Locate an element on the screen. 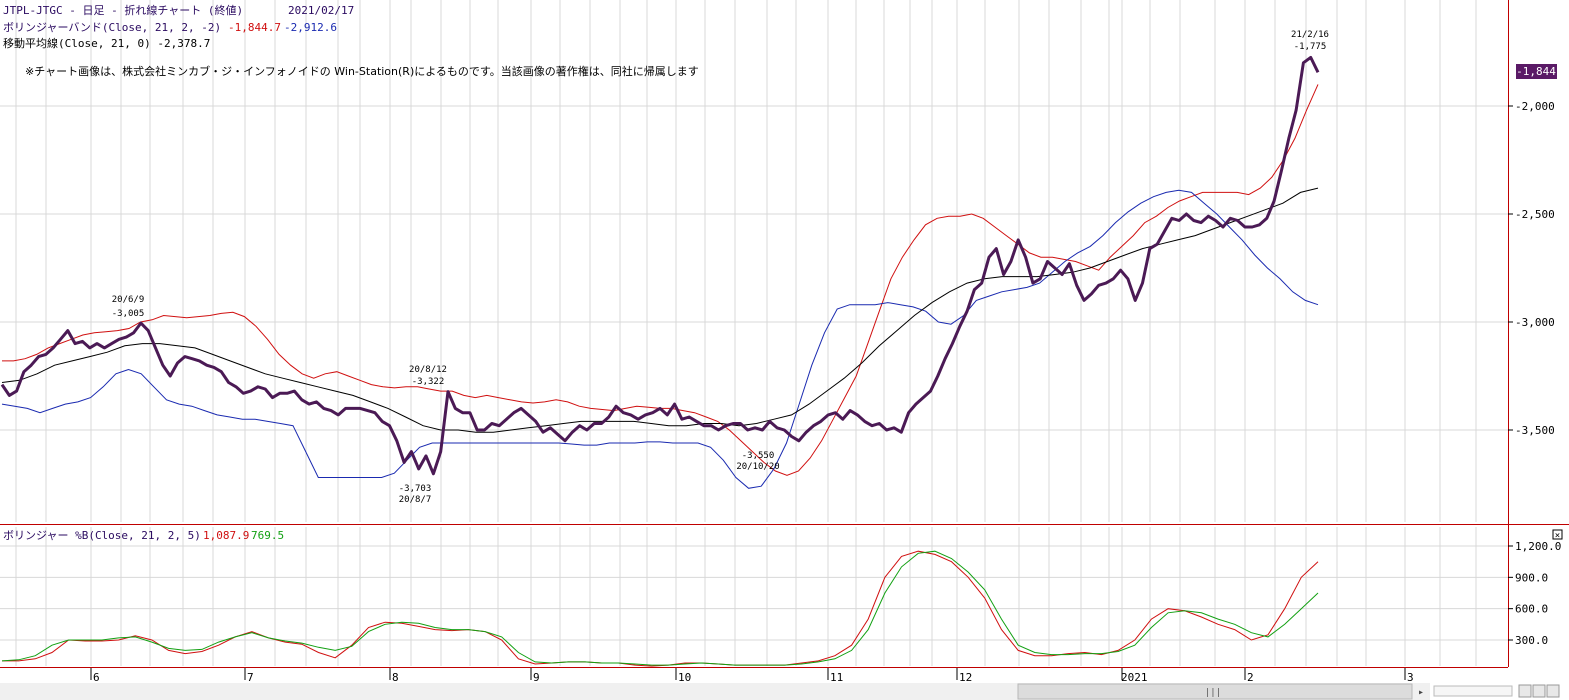 The width and height of the screenshot is (1569, 700). annotation-value: -1,775 is located at coordinates (1310, 47).